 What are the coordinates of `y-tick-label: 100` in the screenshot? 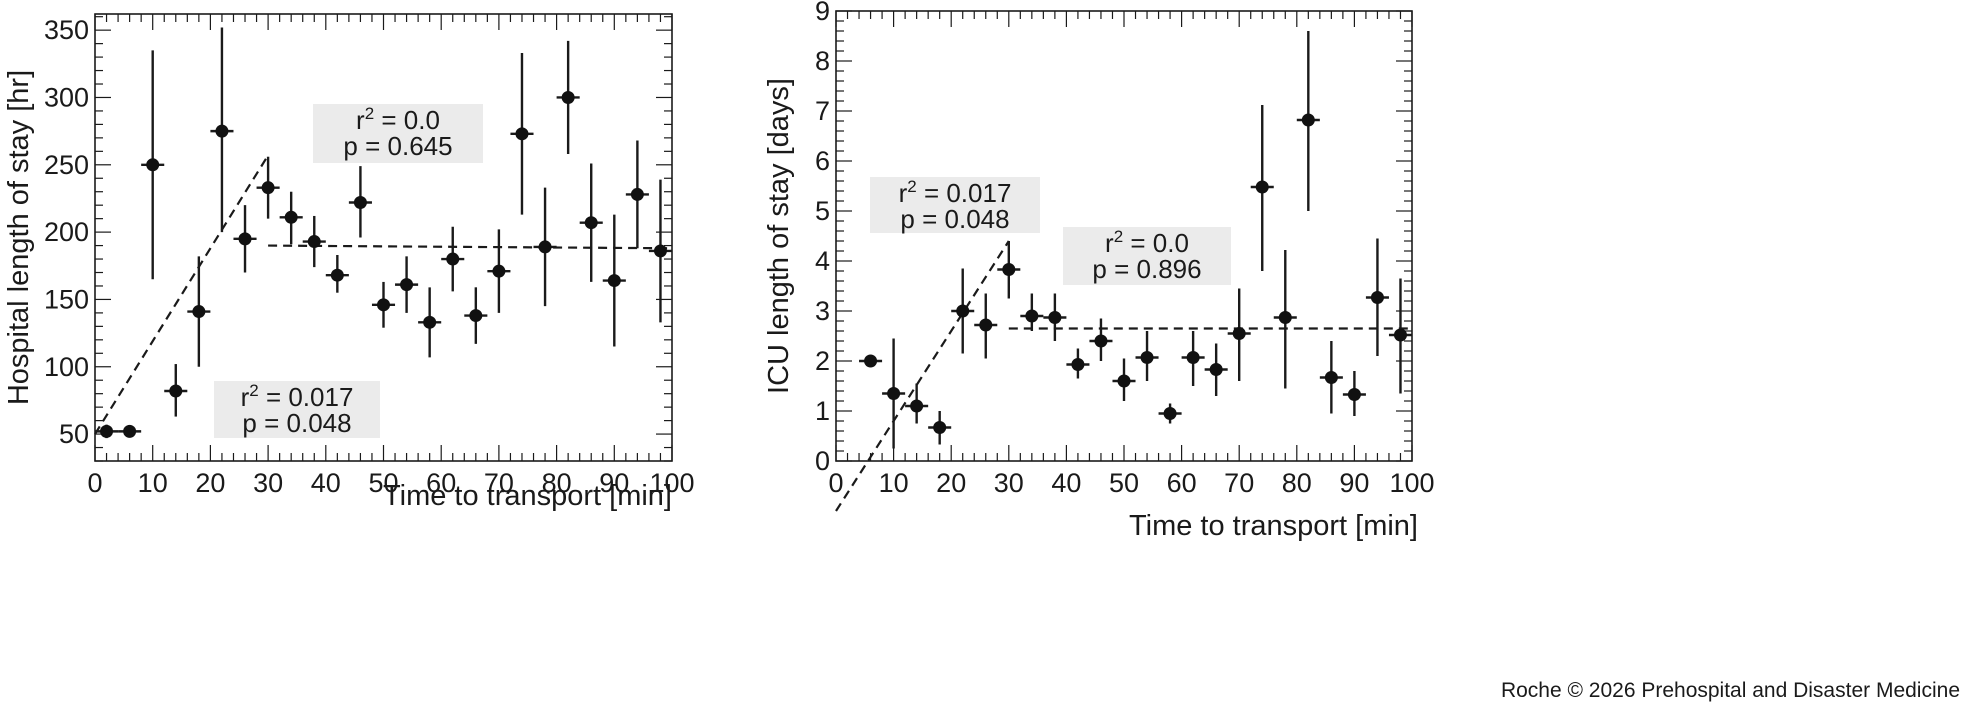 It's located at (66, 367).